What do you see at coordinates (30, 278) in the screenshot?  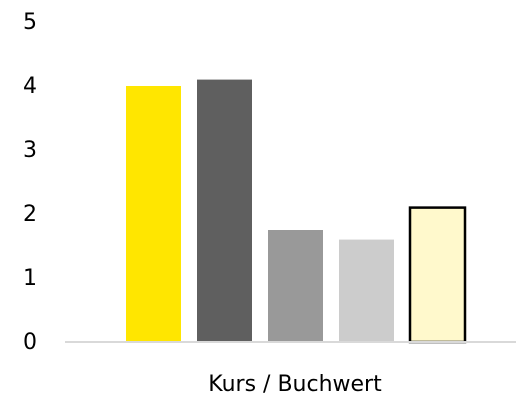 I see `y-tick-label: 1` at bounding box center [30, 278].